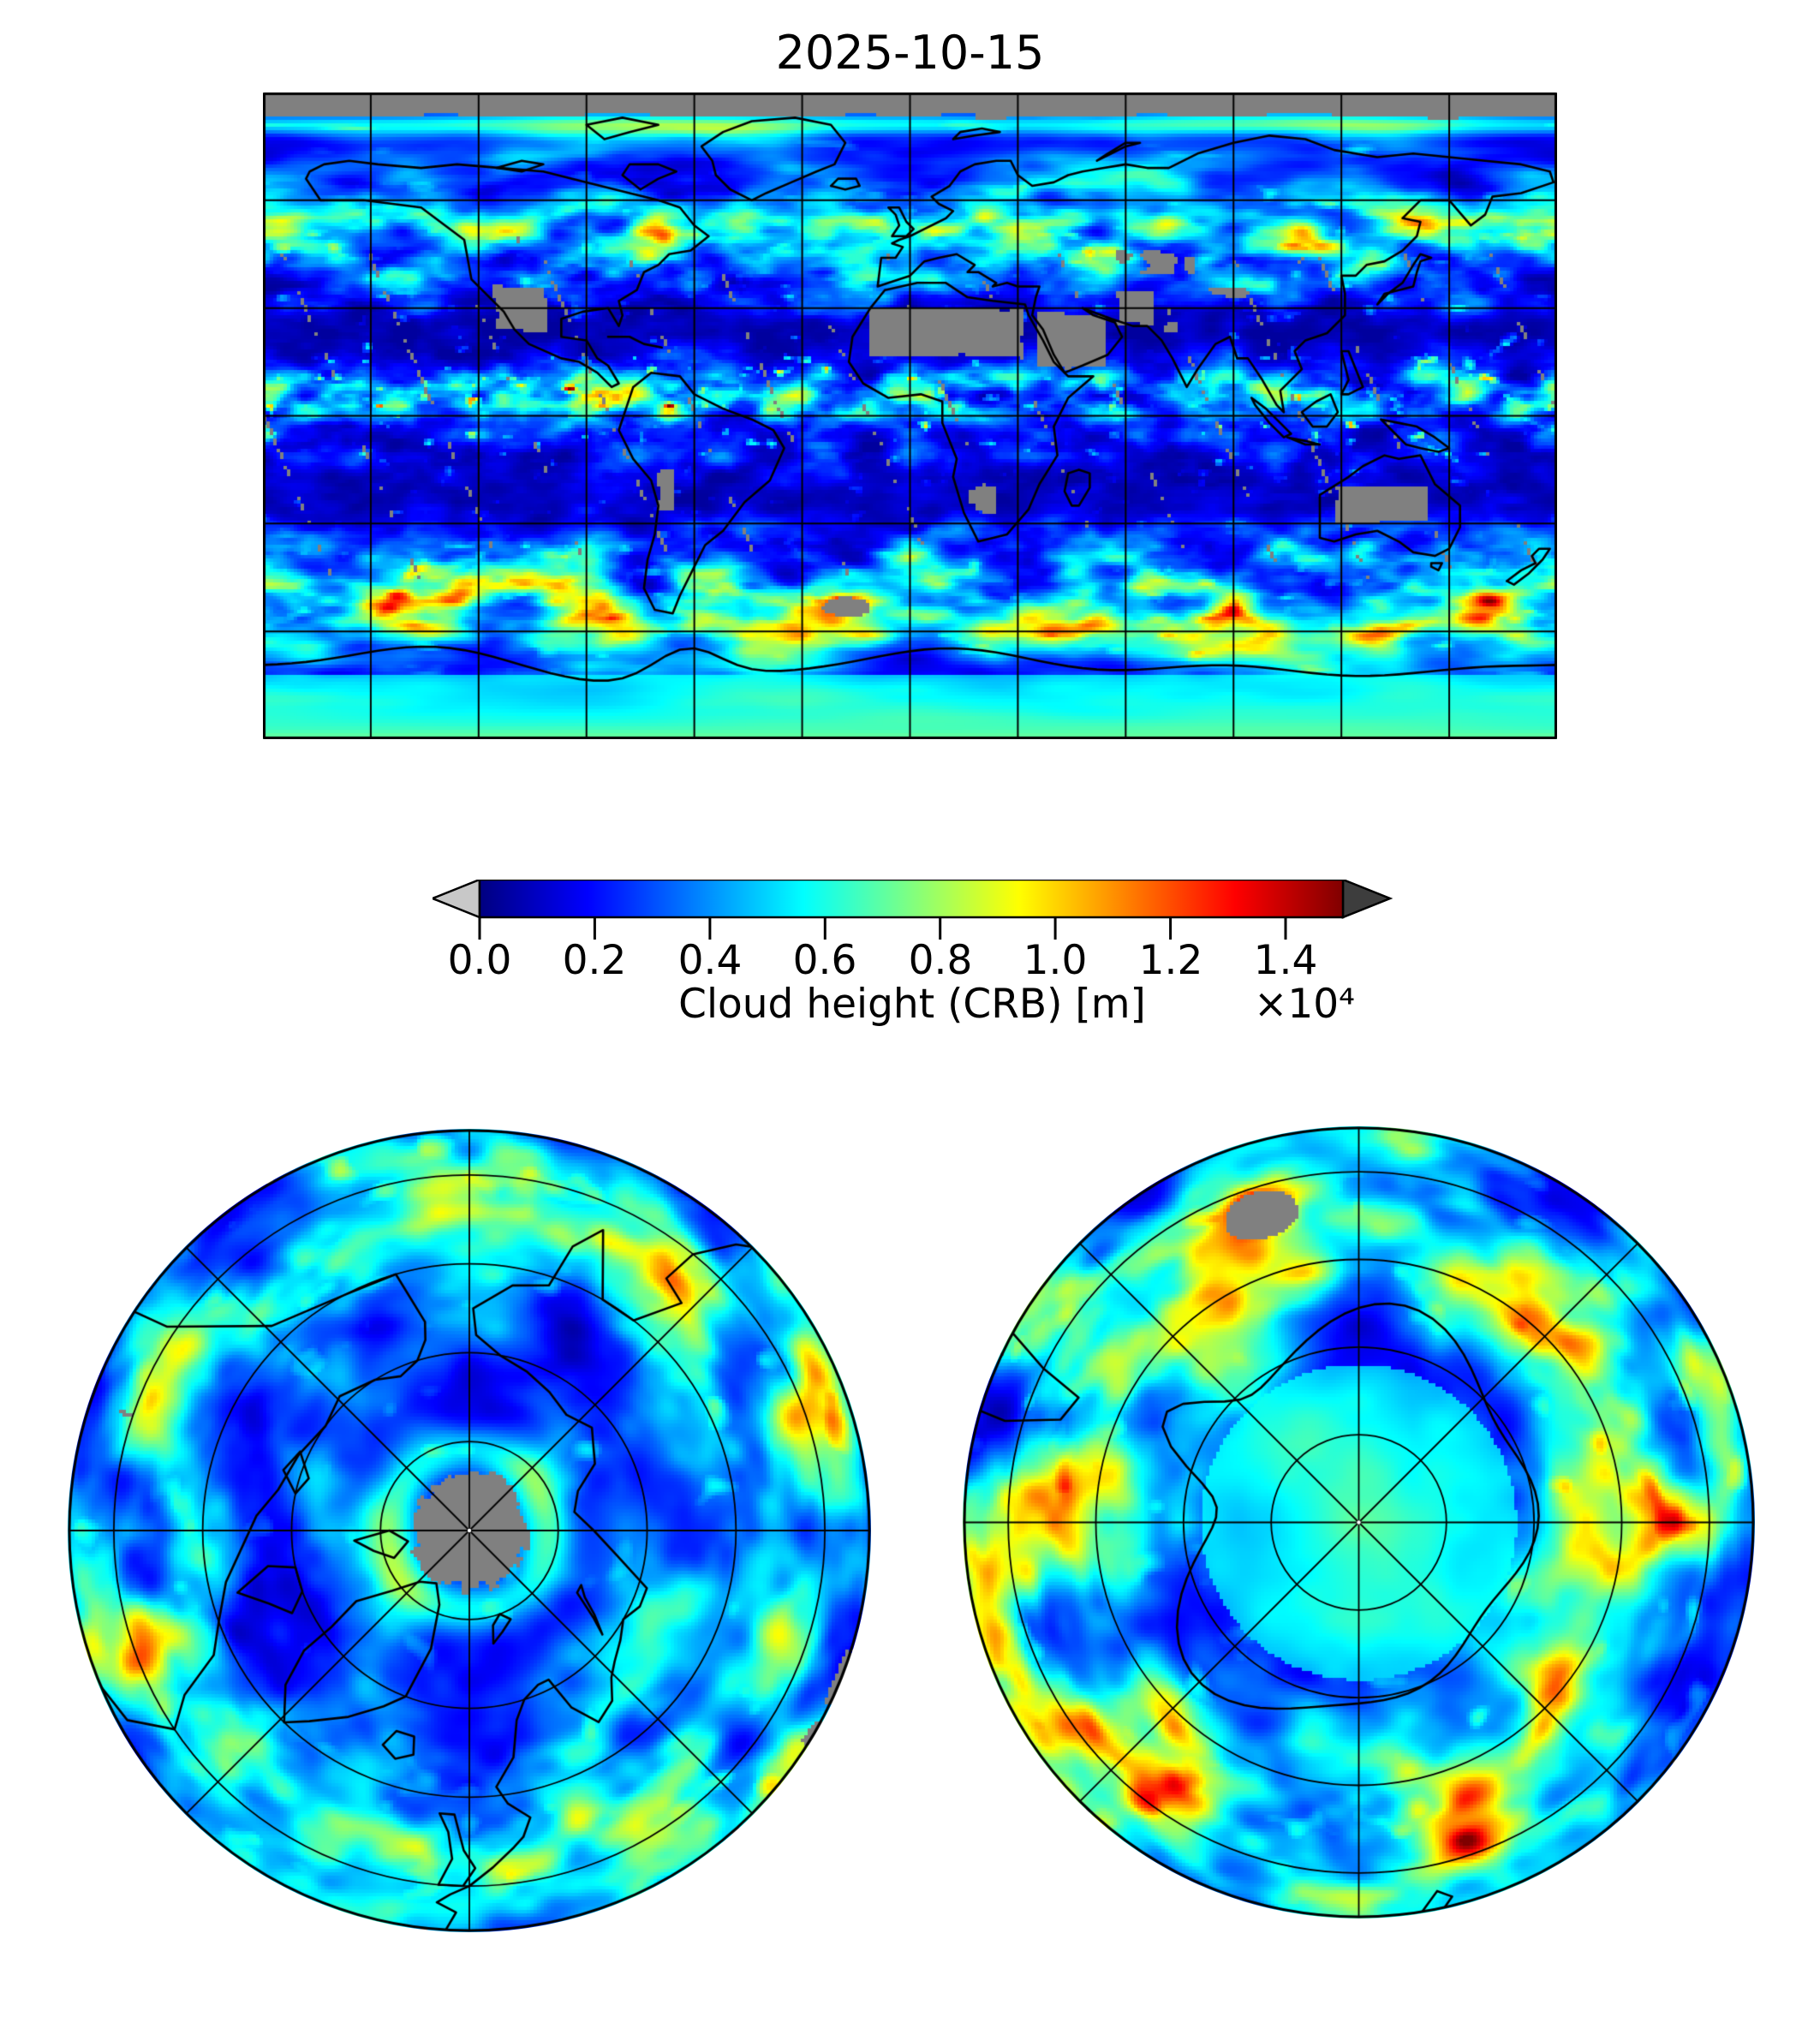  What do you see at coordinates (480, 960) in the screenshot?
I see `colorbar-tick-label: 0.0` at bounding box center [480, 960].